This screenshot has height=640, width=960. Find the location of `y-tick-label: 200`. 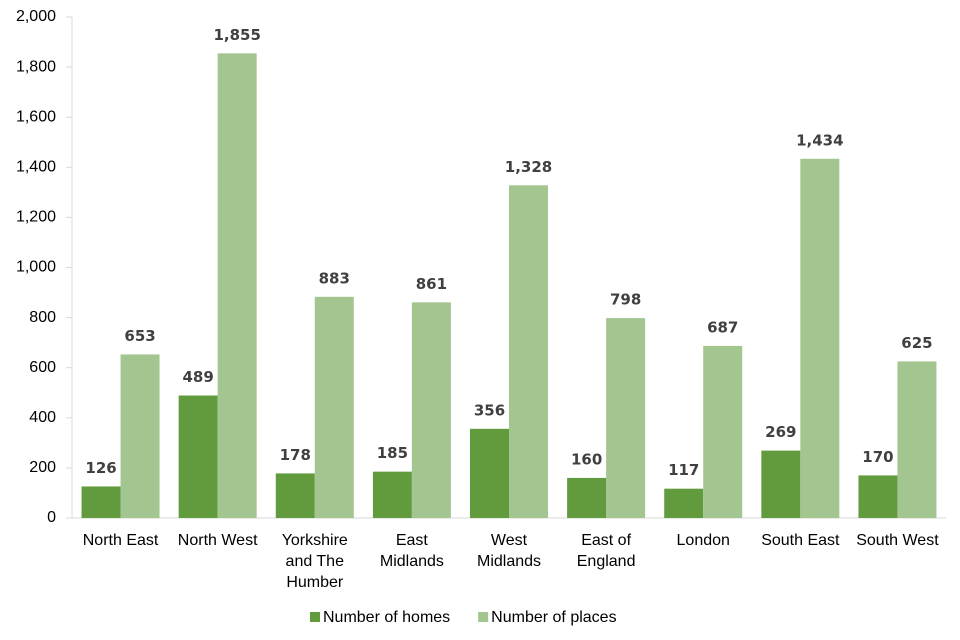

y-tick-label: 200 is located at coordinates (42, 467).